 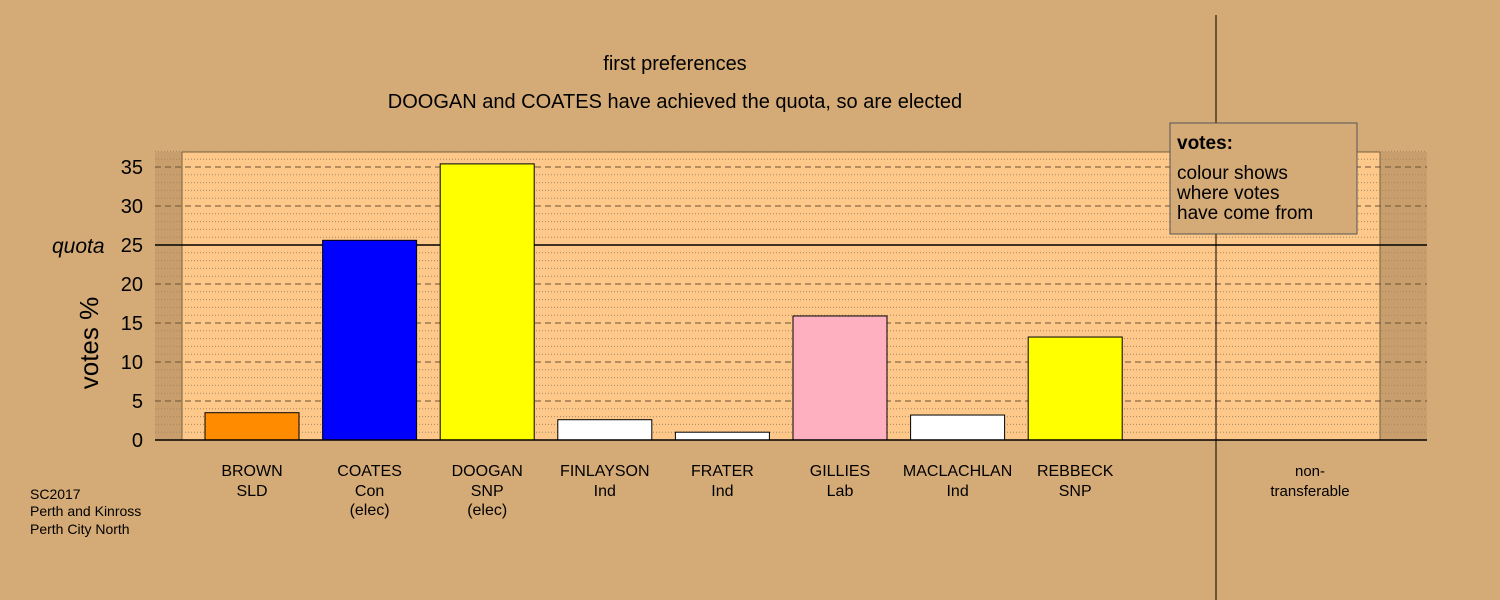 I want to click on x-label-name: DOOGAN, so click(x=487, y=471).